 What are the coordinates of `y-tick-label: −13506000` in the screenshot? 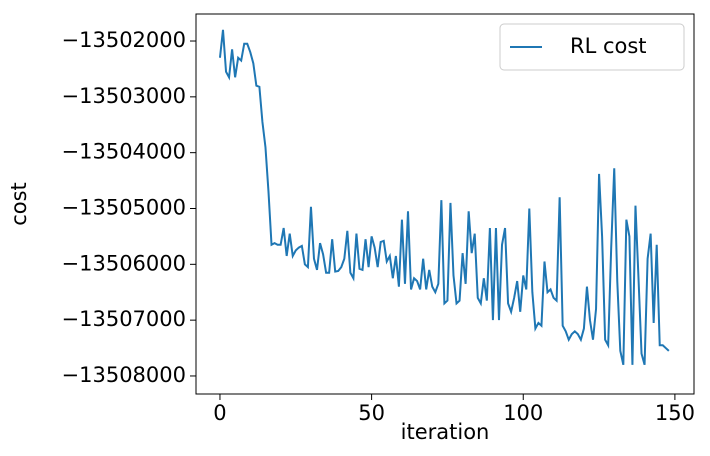 It's located at (124, 263).